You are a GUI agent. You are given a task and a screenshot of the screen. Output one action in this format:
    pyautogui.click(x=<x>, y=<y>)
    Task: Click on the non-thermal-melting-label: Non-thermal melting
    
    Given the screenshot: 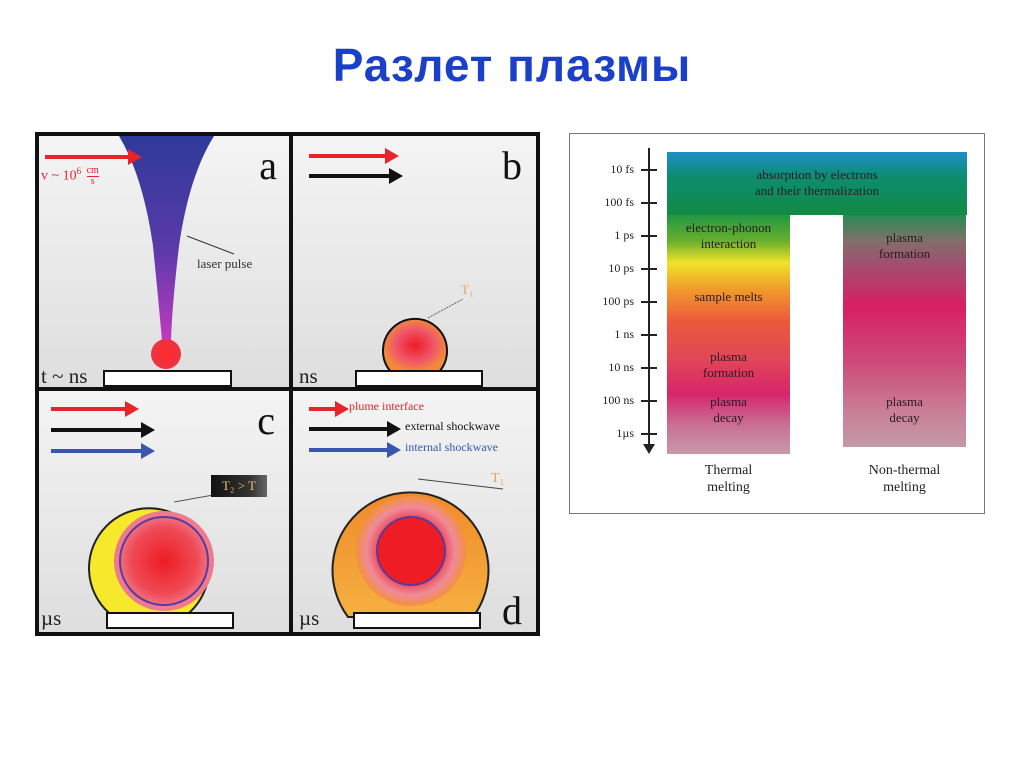 What is the action you would take?
    pyautogui.click(x=904, y=479)
    